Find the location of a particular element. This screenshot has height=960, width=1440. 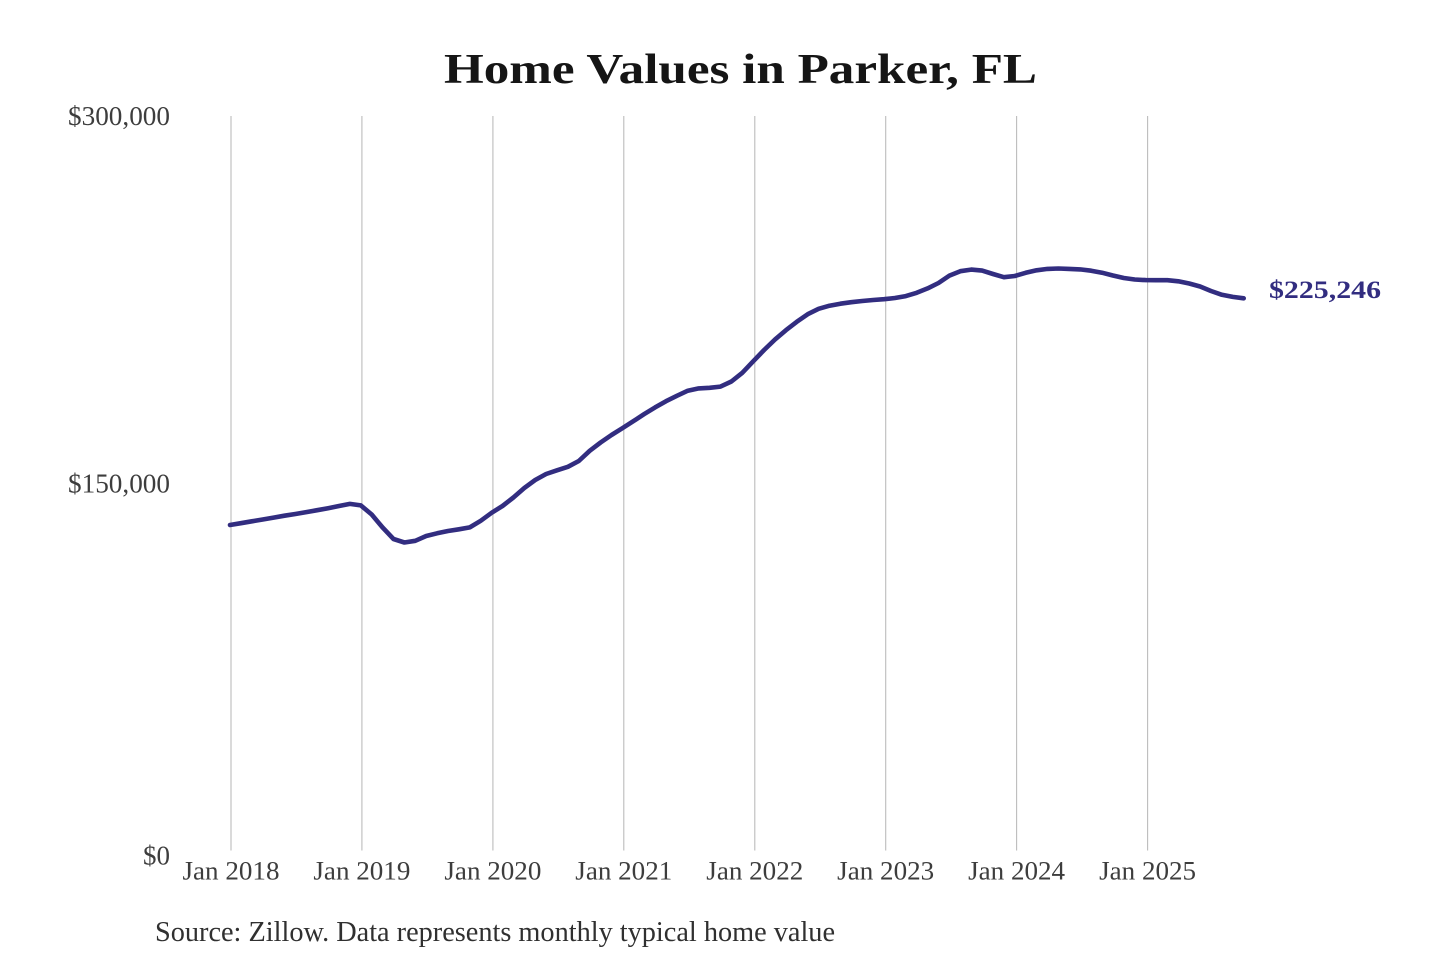

svg-text: Home Values in Parker, FL is located at coordinates (740, 69).